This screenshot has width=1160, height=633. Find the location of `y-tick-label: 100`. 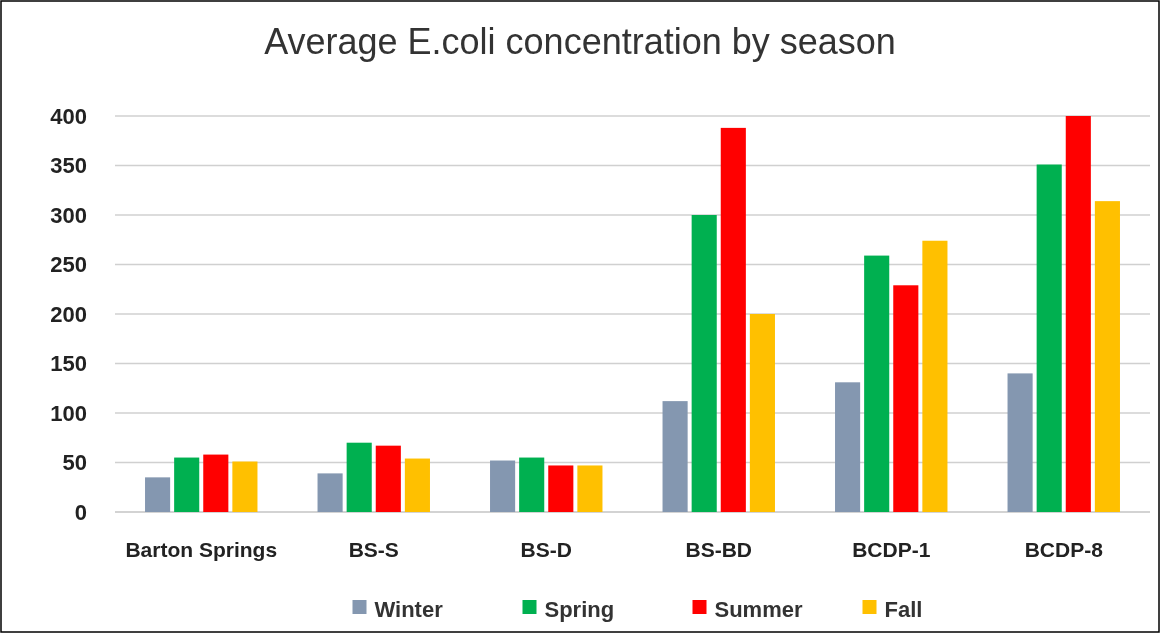

y-tick-label: 100 is located at coordinates (68, 413).